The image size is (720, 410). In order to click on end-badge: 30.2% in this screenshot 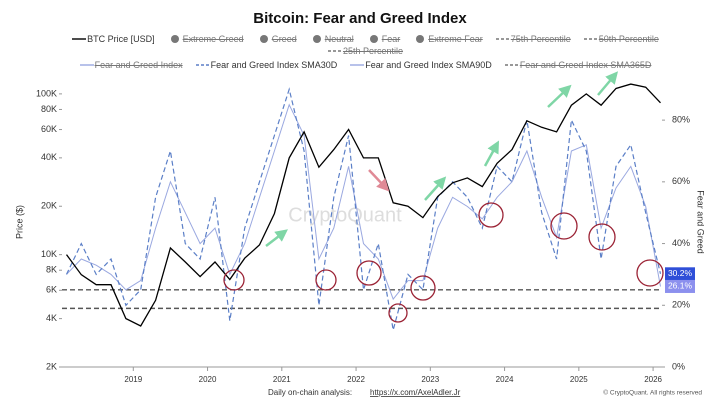, I will do `click(680, 274)`.